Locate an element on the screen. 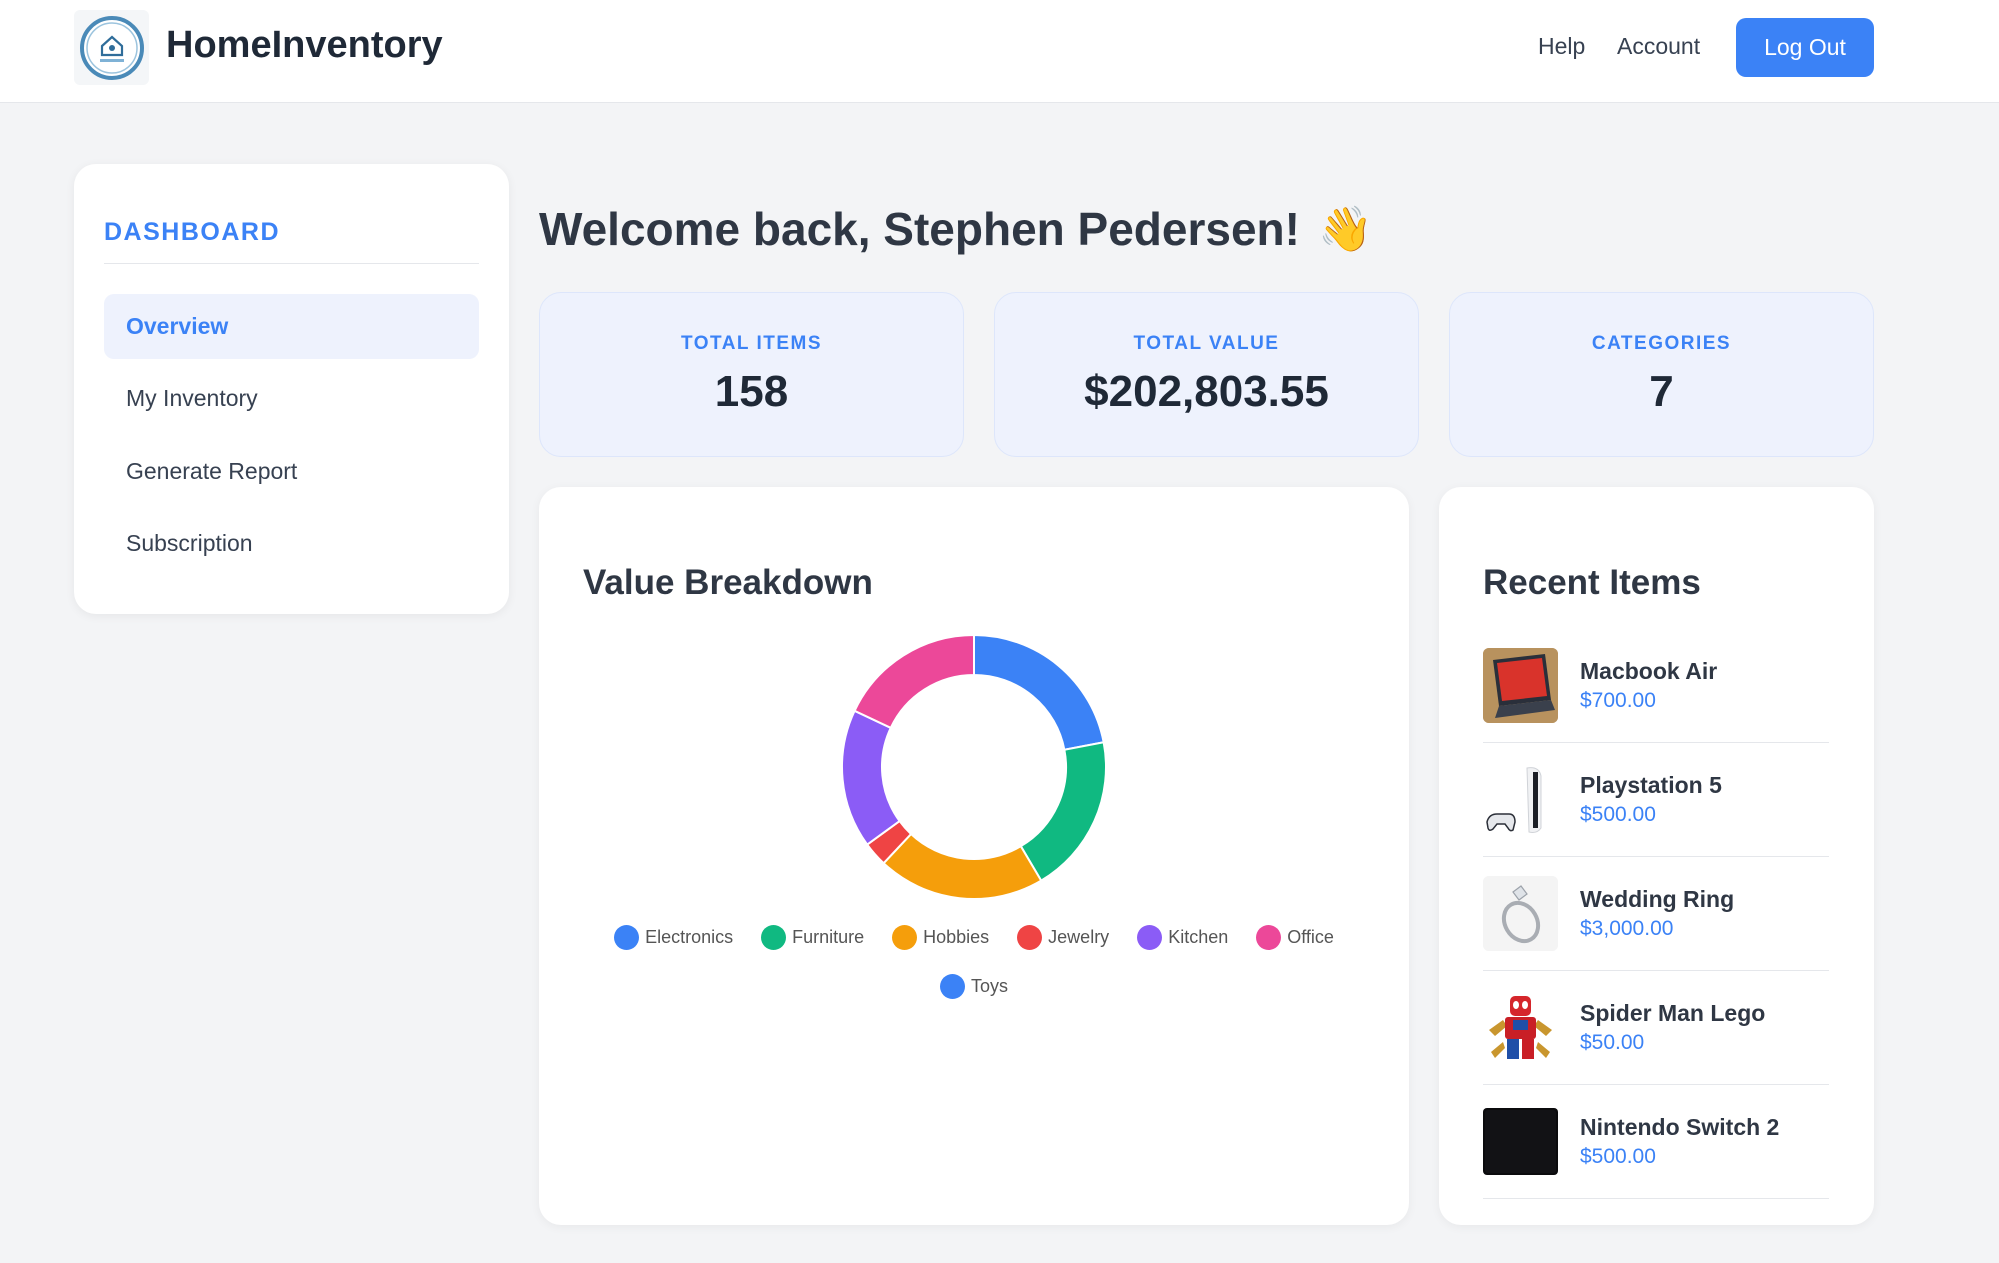 This screenshot has height=1263, width=1999. item-name: Nintendo Switch 2 is located at coordinates (1680, 1127).